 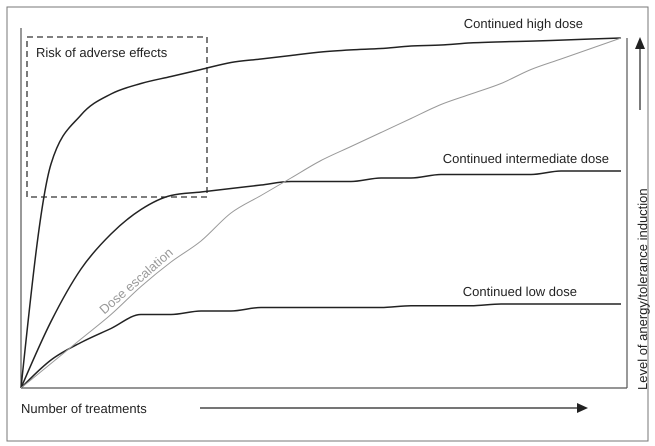 I want to click on series-label: Continued low dose, so click(x=519, y=291).